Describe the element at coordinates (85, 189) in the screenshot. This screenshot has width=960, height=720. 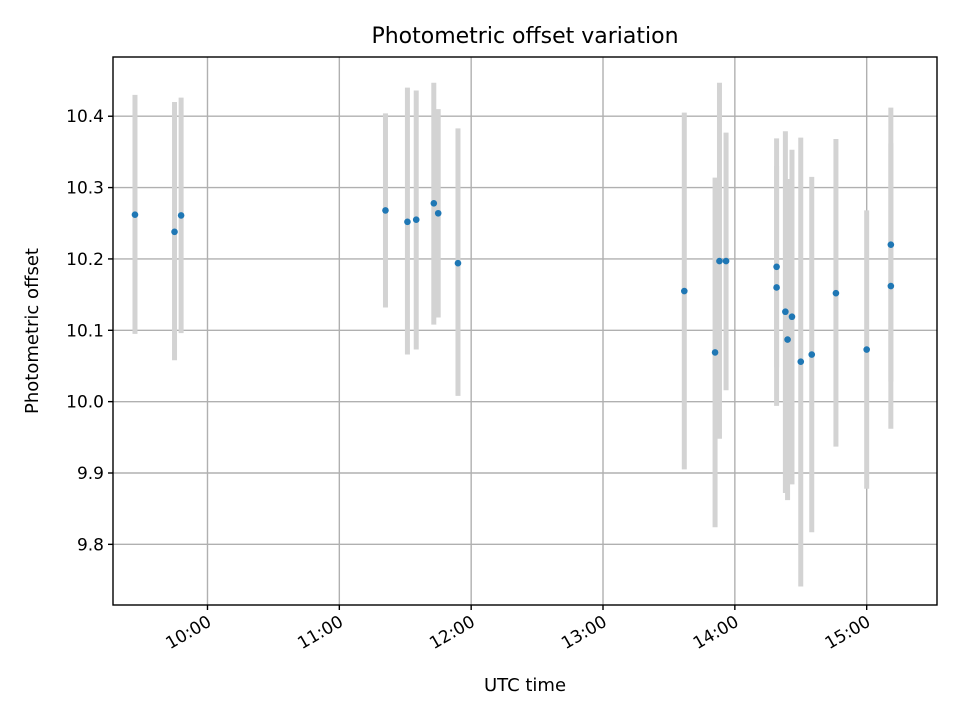
I see `y-tick-label: 10.3` at that location.